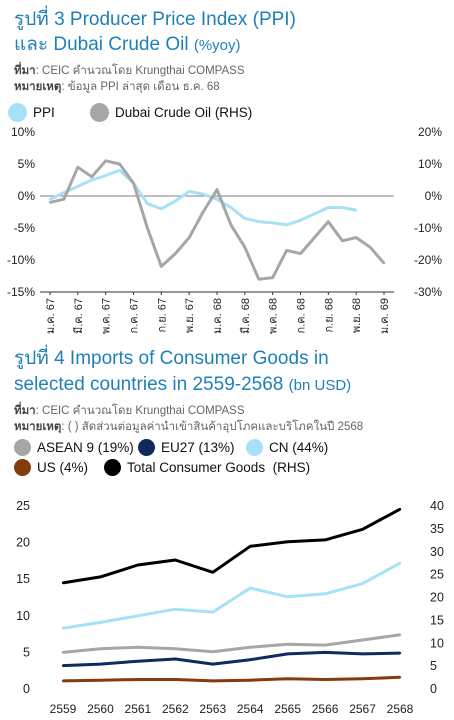 The width and height of the screenshot is (454, 720). What do you see at coordinates (129, 71) in the screenshot?
I see `fig3-source: ที่มา: CEIC คำนวณโดย Krungthai COMPASS` at bounding box center [129, 71].